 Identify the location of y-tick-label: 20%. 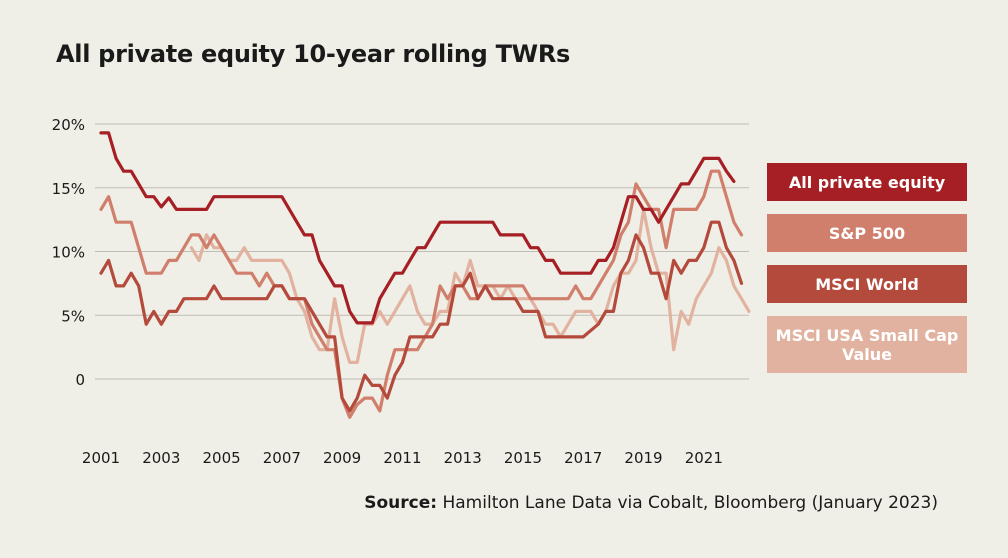
(68, 125).